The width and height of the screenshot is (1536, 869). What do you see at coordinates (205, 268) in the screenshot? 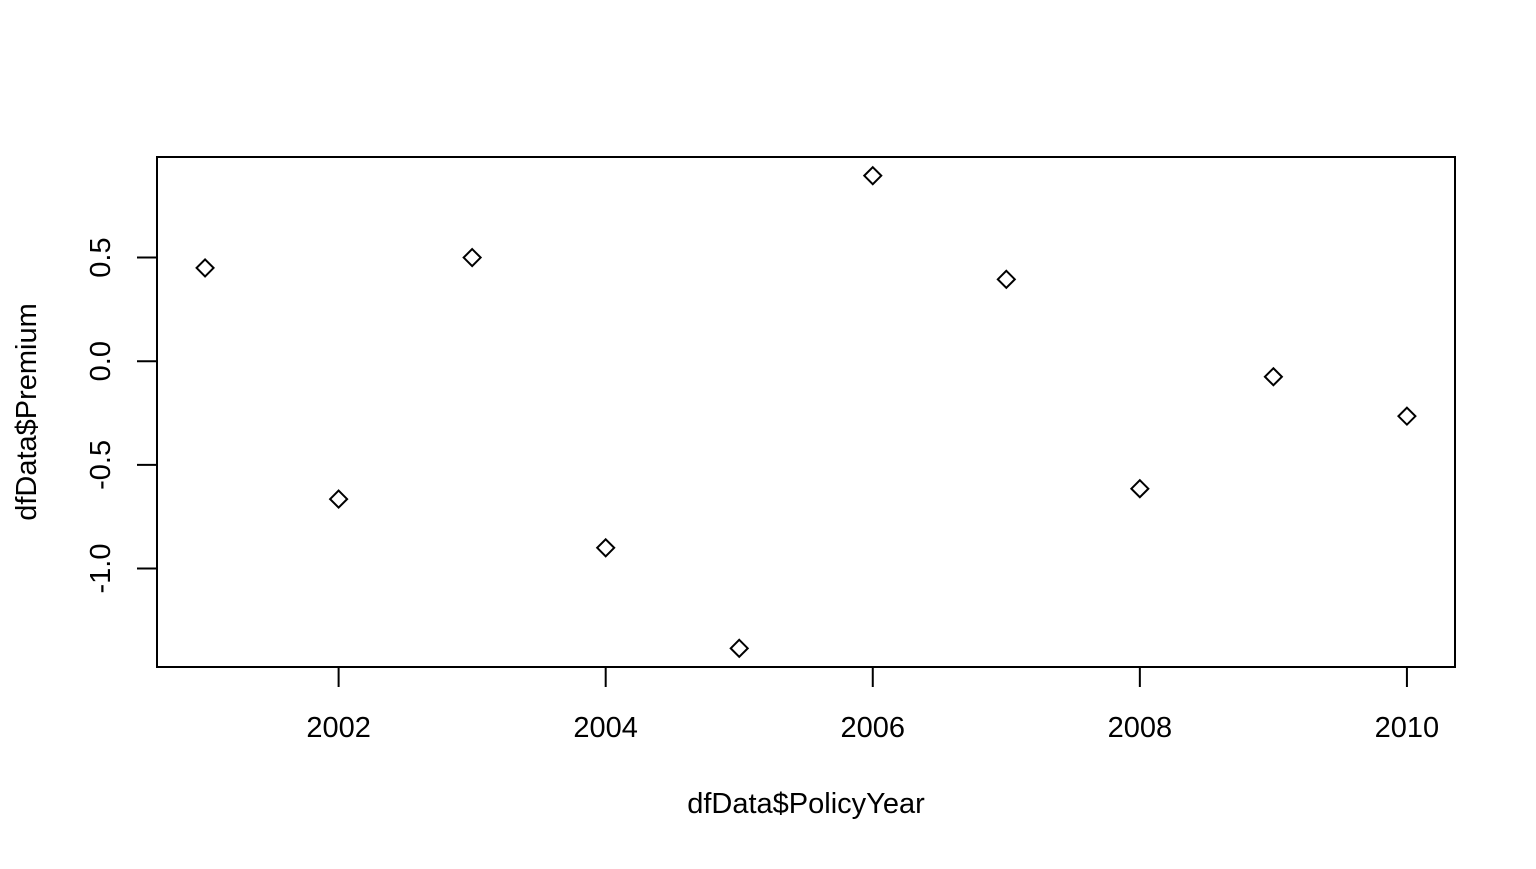
I see `data-point-2001` at bounding box center [205, 268].